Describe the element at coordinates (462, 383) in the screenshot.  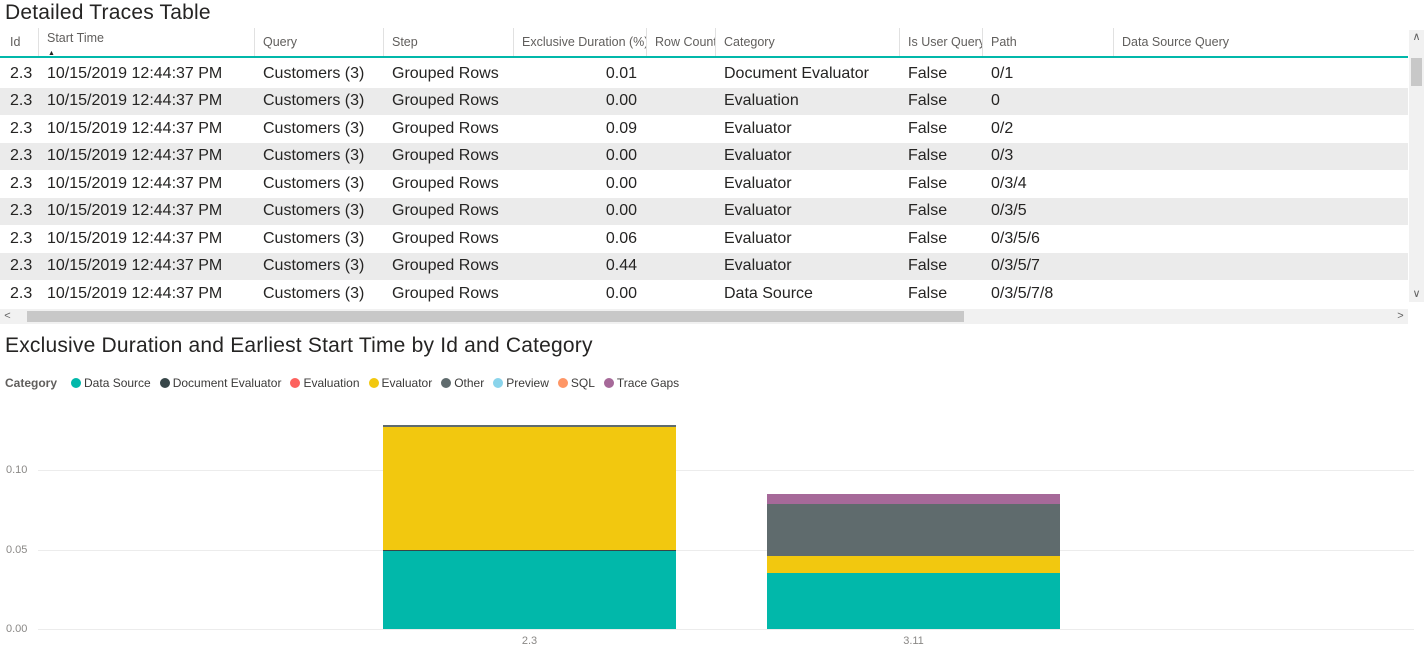
I see `legend-item-other: Other` at that location.